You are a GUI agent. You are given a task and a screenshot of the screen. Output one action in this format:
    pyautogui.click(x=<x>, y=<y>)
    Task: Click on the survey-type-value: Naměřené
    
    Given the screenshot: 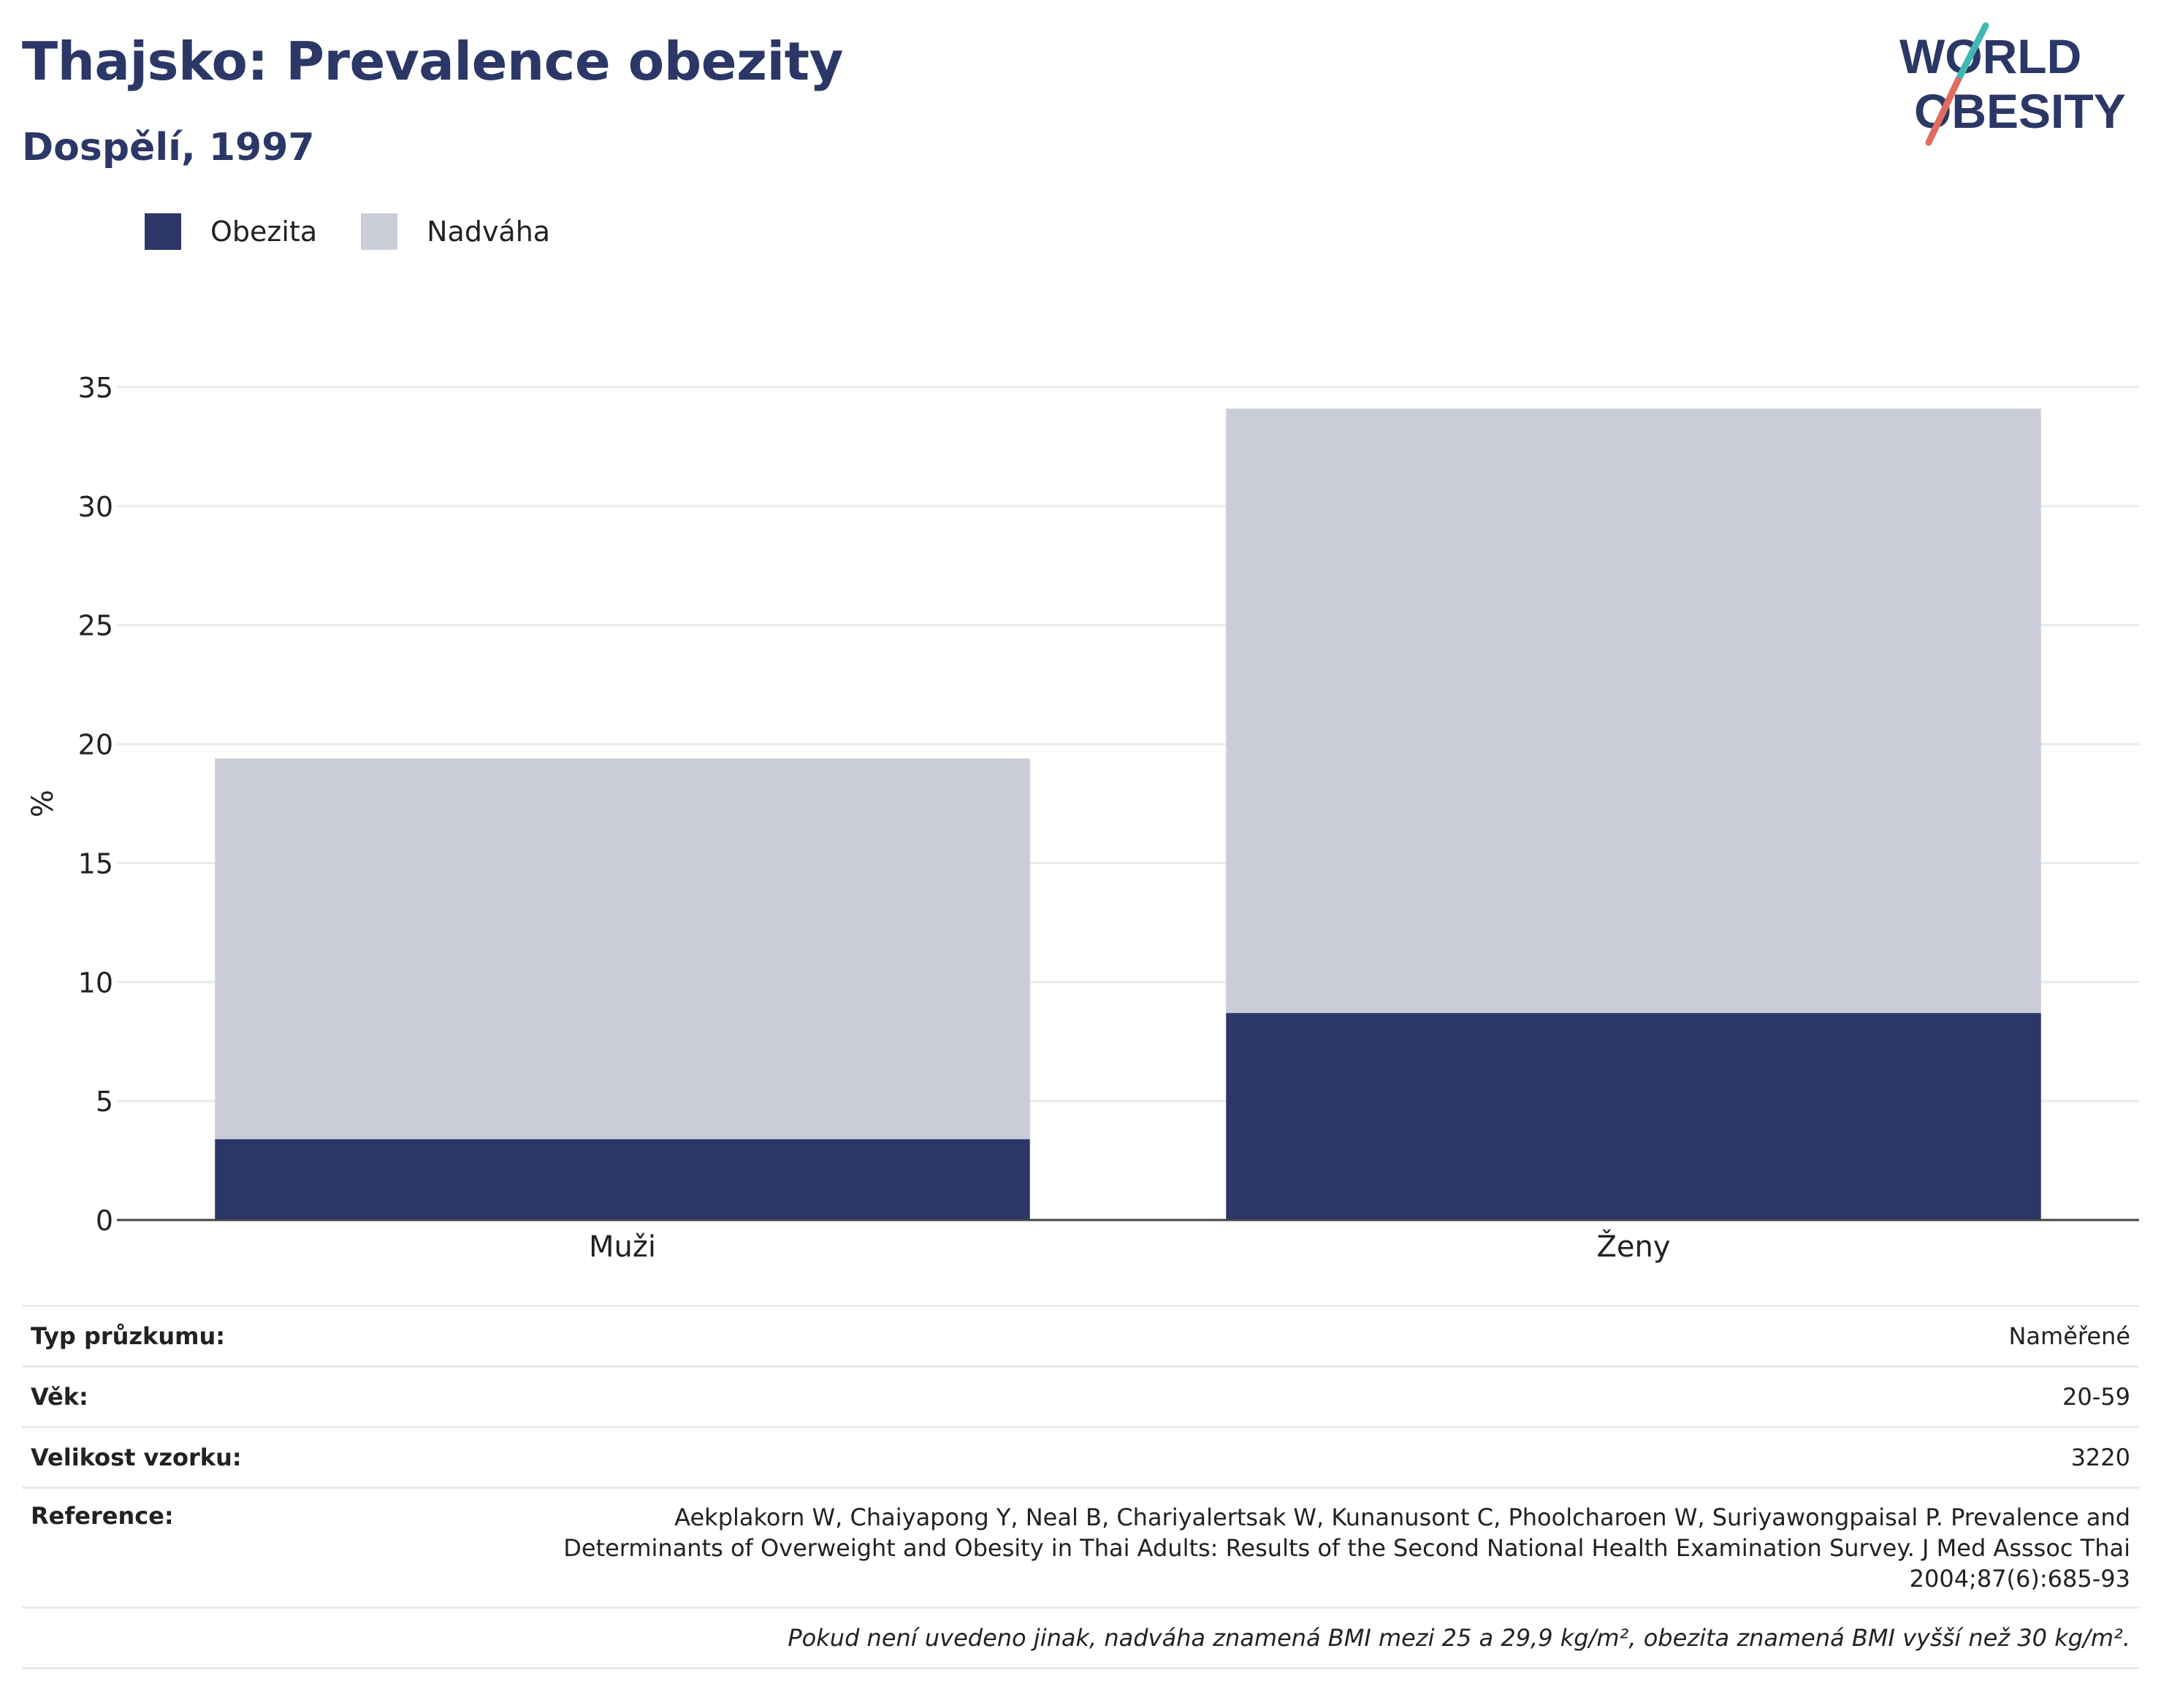 What is the action you would take?
    pyautogui.click(x=2069, y=1336)
    